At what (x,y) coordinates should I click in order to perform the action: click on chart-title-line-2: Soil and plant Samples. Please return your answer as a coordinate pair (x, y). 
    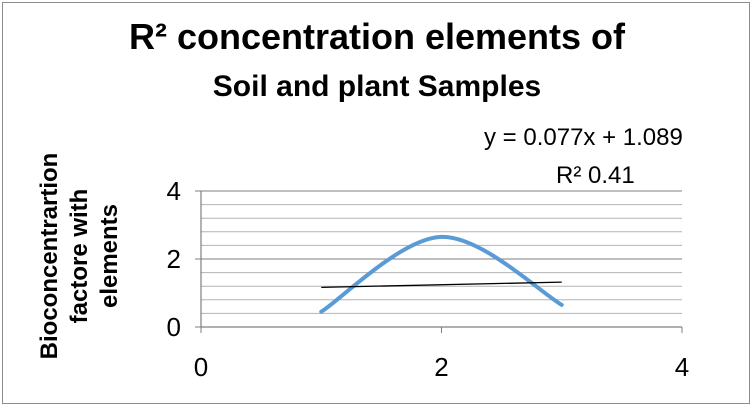
    Looking at the image, I should click on (377, 86).